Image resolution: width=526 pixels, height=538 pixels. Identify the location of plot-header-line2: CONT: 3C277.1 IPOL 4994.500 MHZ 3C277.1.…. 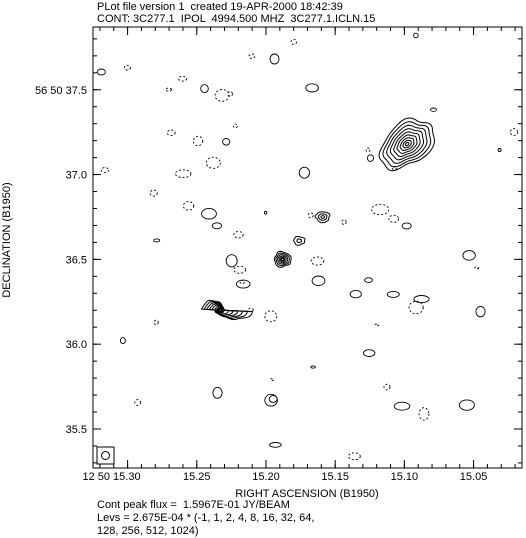
(236, 19).